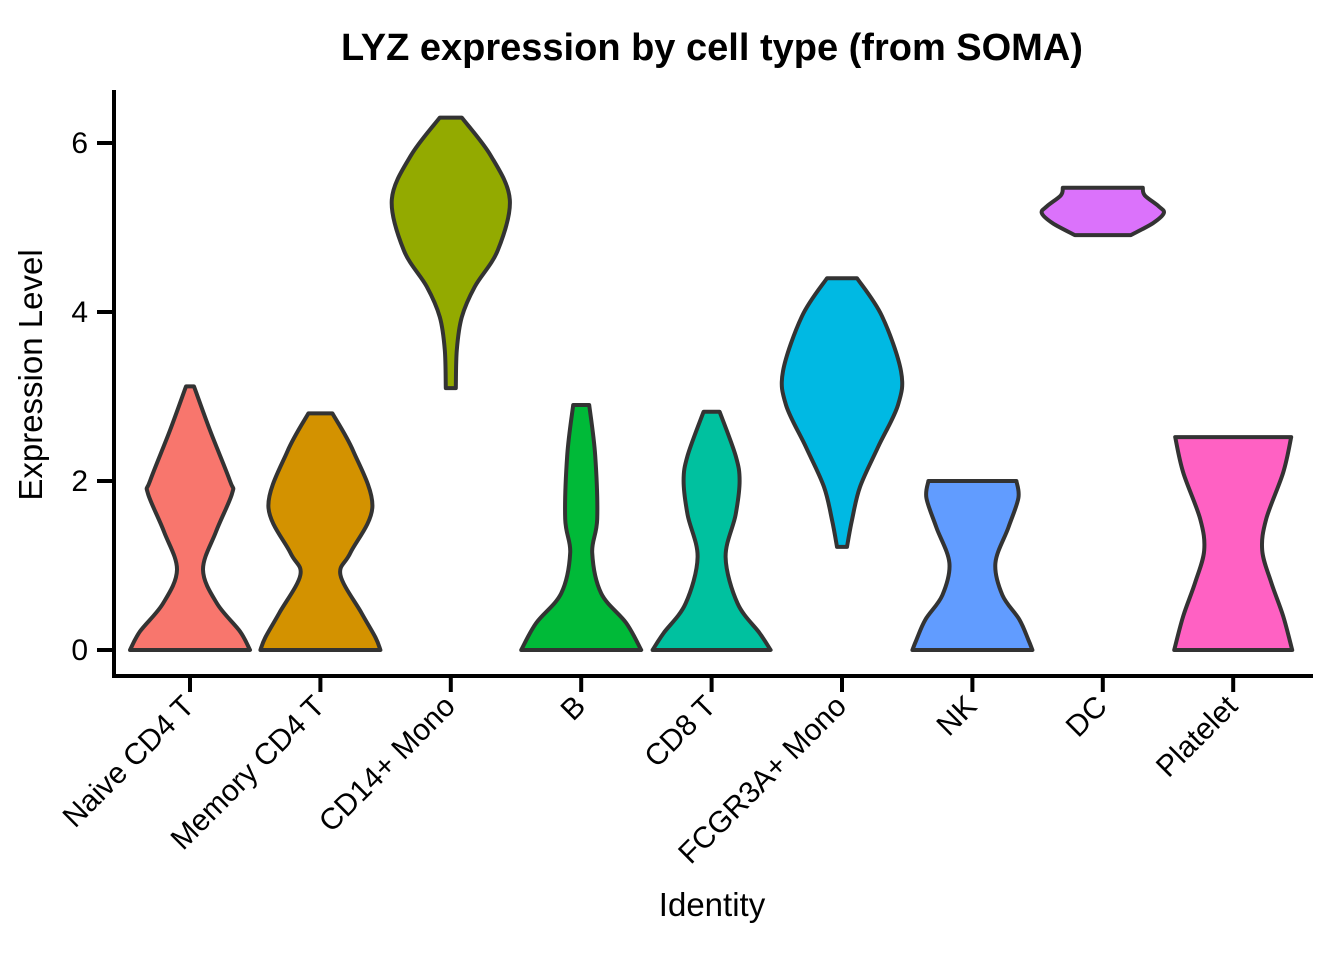 This screenshot has width=1344, height=960. I want to click on x-tick-label-b: B, so click(573, 708).